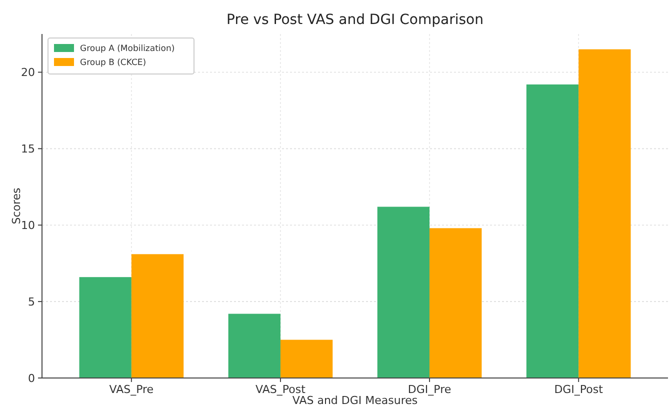  What do you see at coordinates (355, 400) in the screenshot?
I see `x-axis-title: VAS and DGI Measures` at bounding box center [355, 400].